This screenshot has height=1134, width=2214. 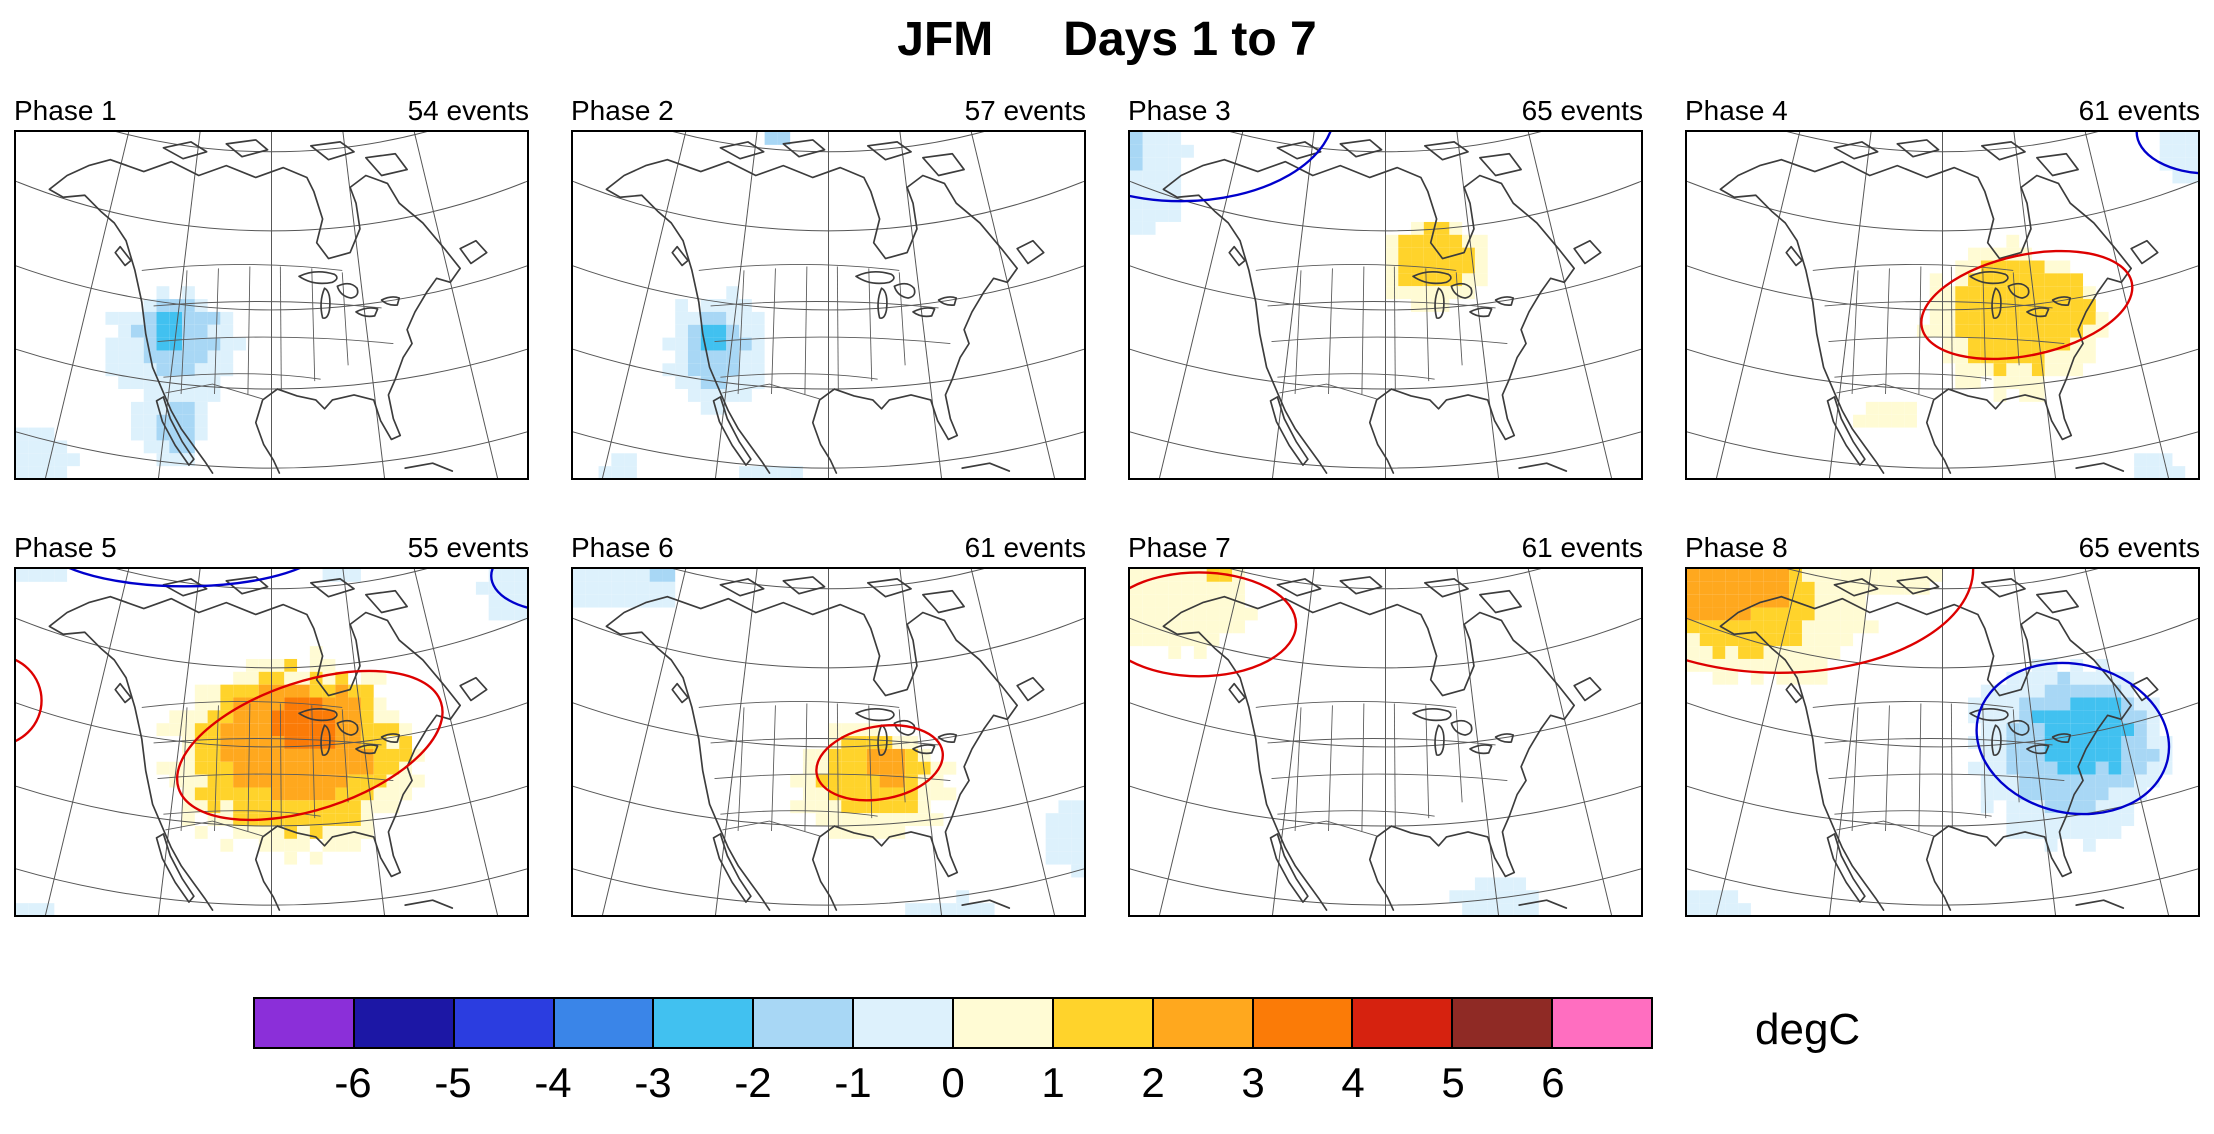 I want to click on figure-title-season: JFM, so click(x=945, y=39).